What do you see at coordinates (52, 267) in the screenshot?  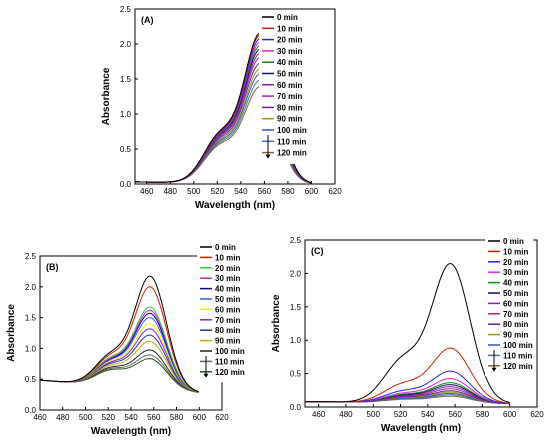 I see `panel-label: (B)` at bounding box center [52, 267].